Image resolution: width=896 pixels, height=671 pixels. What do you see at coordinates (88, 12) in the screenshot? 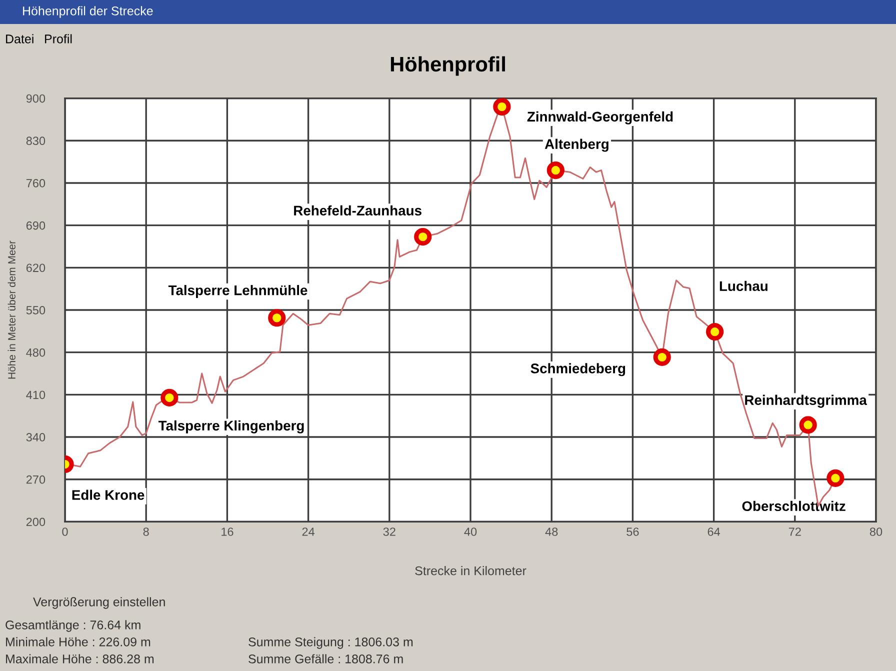
I see `text: Höhenprofil der Strecke` at bounding box center [88, 12].